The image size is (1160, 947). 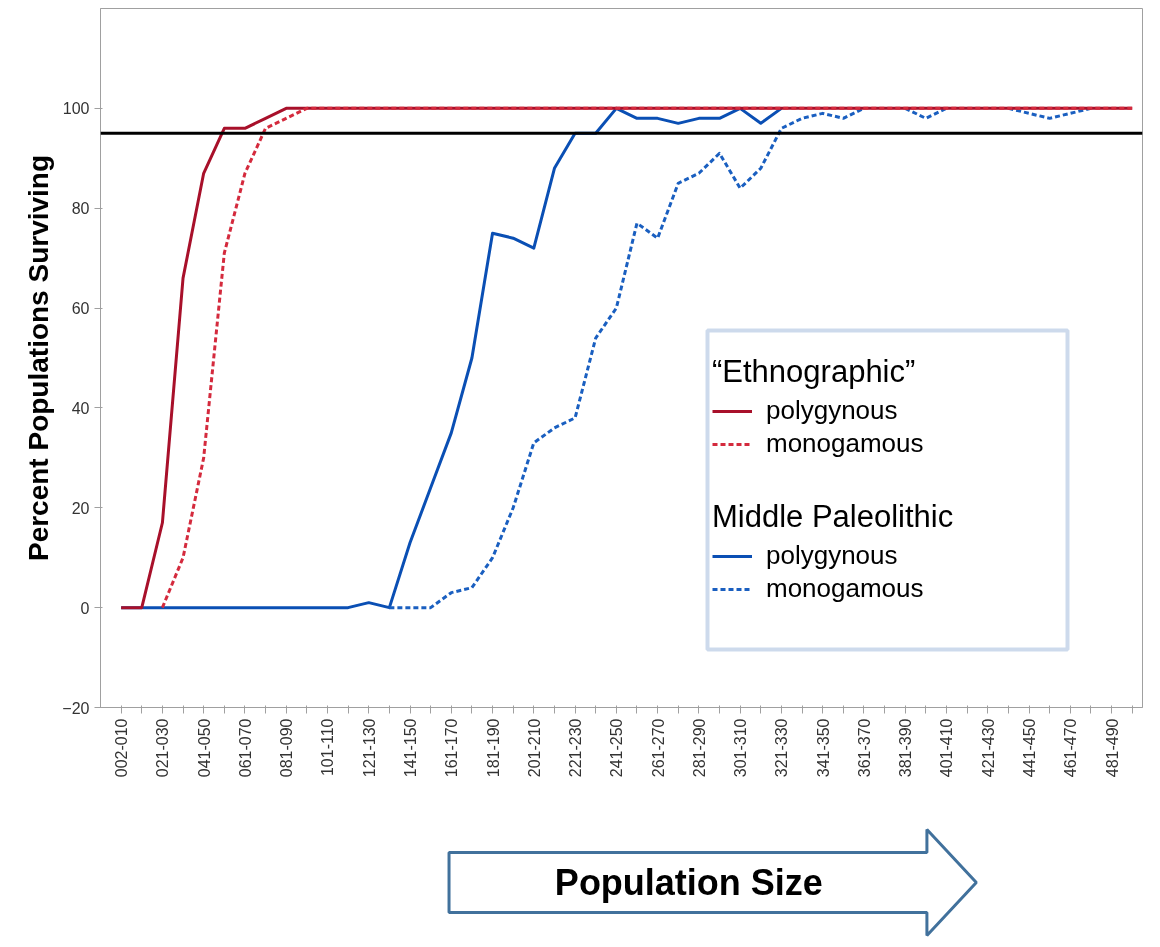 I want to click on y-tick-label: 80, so click(x=80, y=209).